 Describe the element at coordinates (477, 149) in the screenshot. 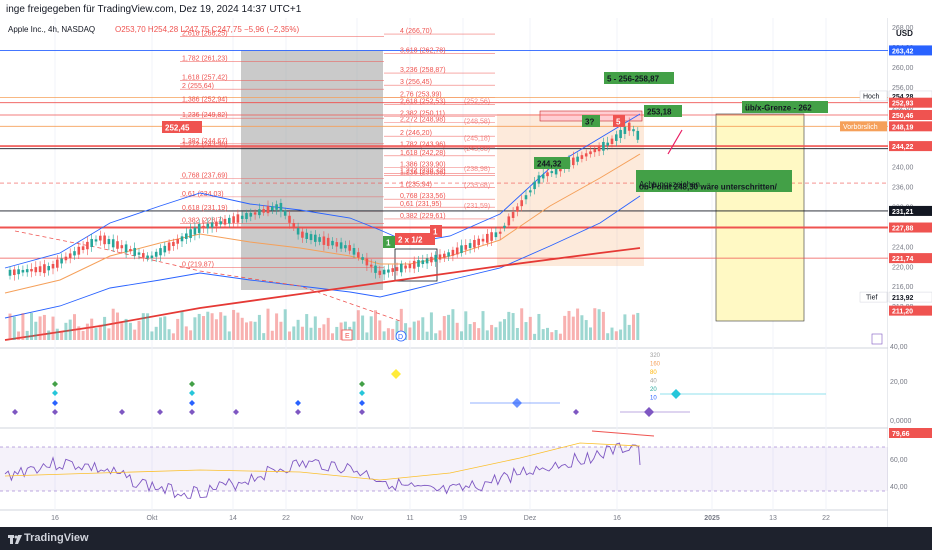

I see `fib-label-right: (243,08)` at that location.